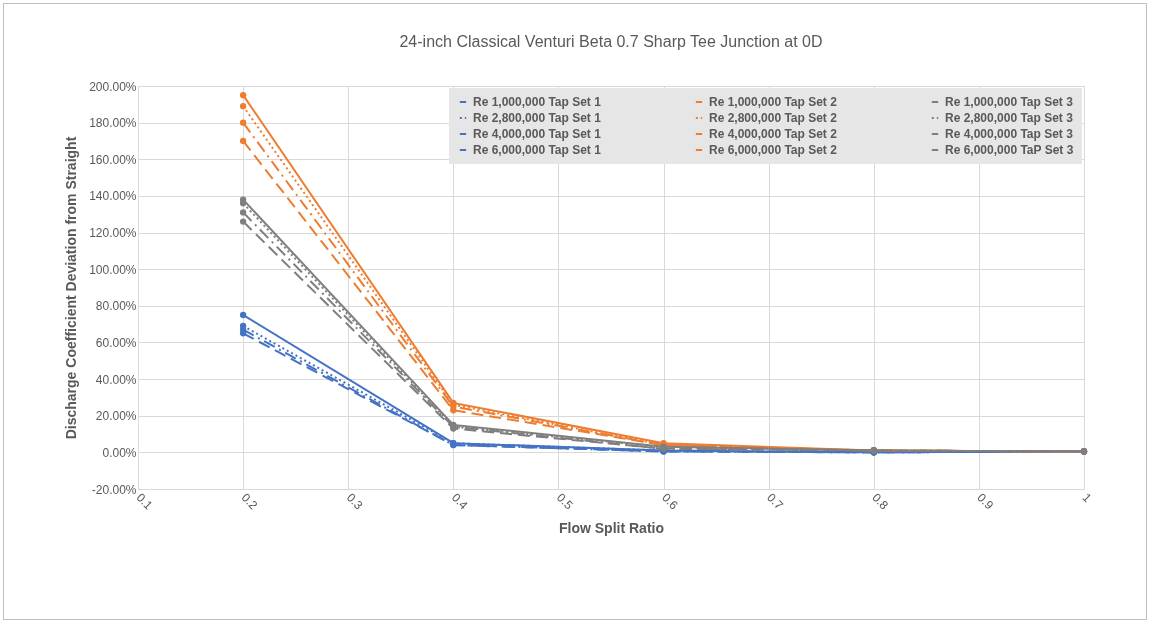 The width and height of the screenshot is (1152, 625). I want to click on y-tick-label: 80.00%, so click(116, 306).